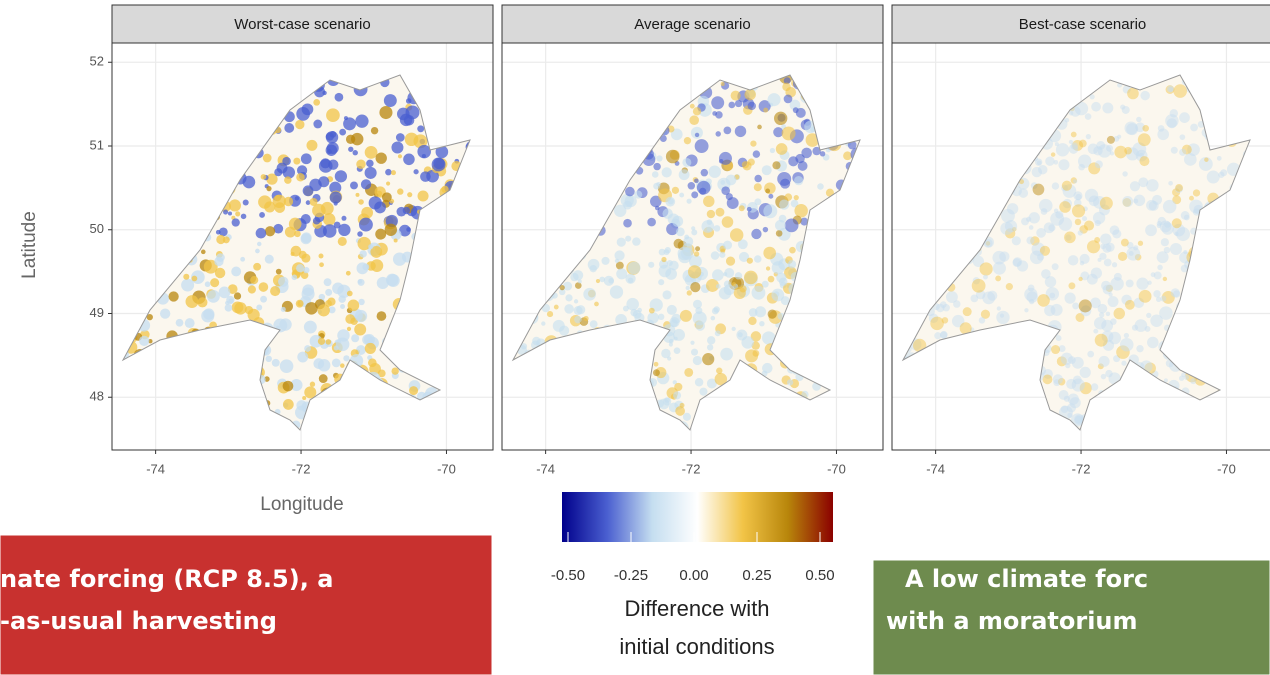 Image resolution: width=1270 pixels, height=675 pixels. I want to click on colorbar-title: Difference with, so click(696, 608).